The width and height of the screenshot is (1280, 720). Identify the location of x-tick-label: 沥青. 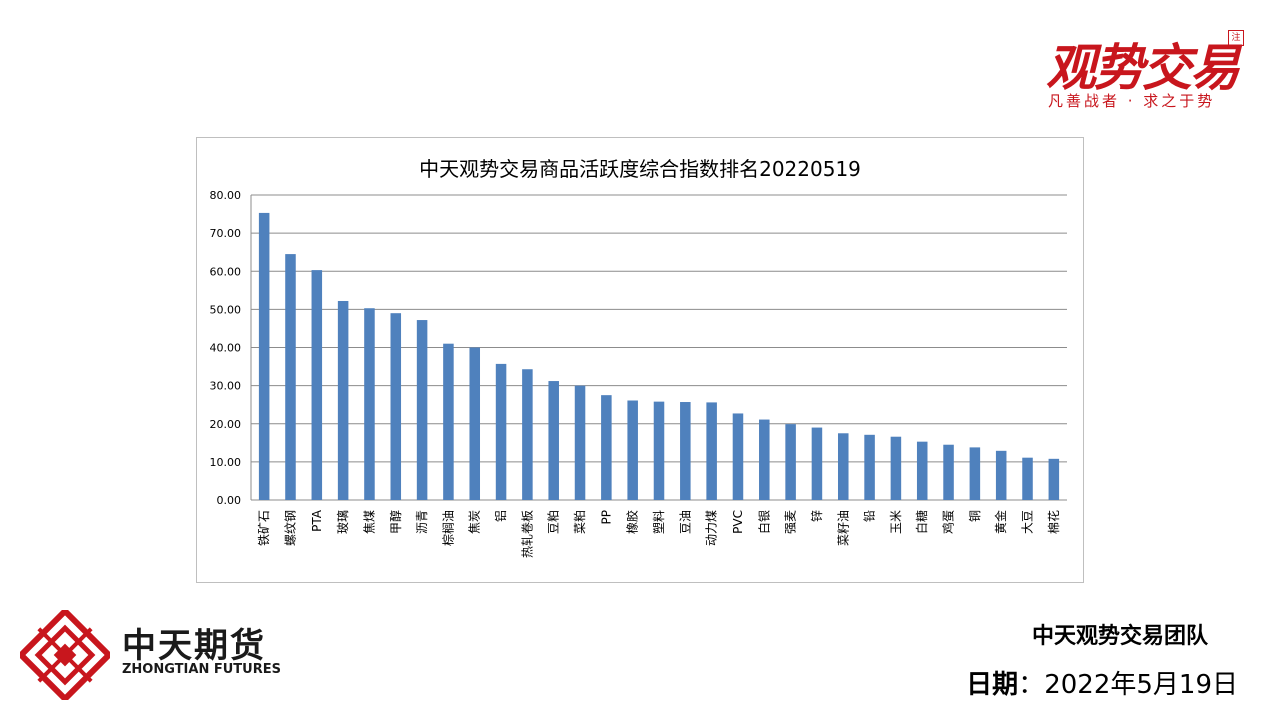
(422, 522).